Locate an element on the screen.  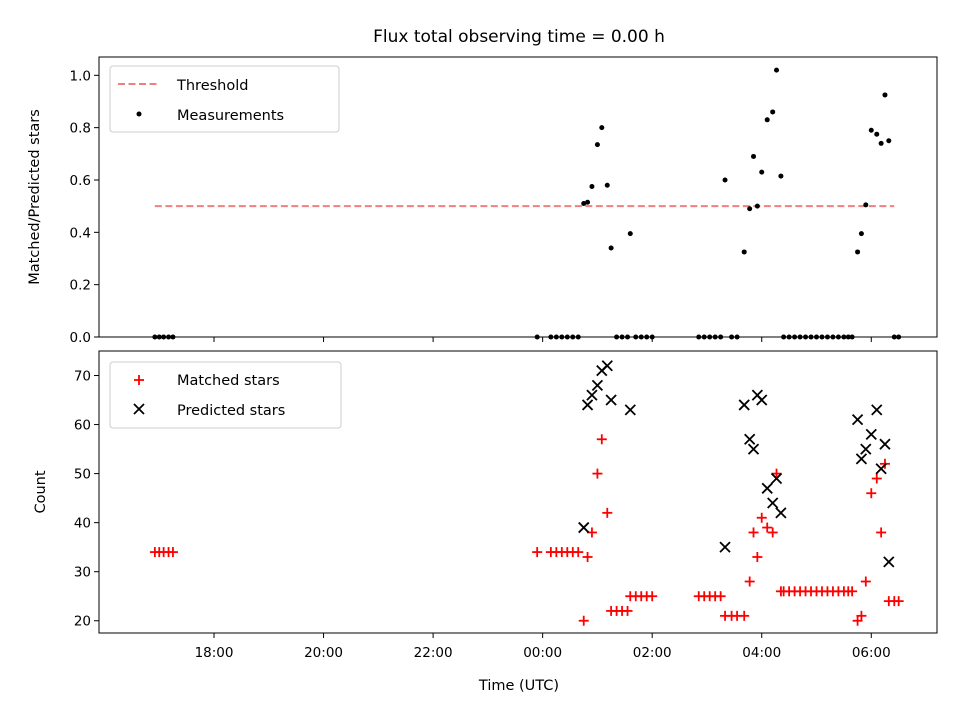
top-legend-box is located at coordinates (224, 99).